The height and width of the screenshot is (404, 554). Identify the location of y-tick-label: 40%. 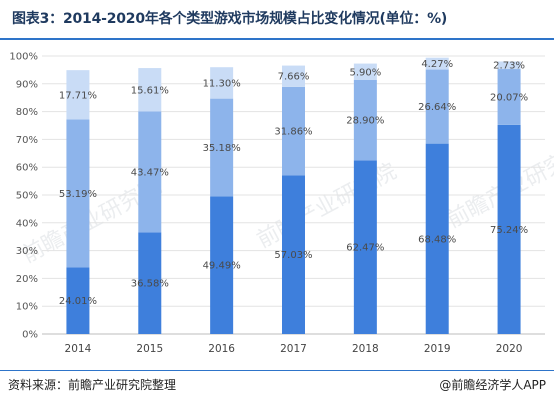
(27, 223).